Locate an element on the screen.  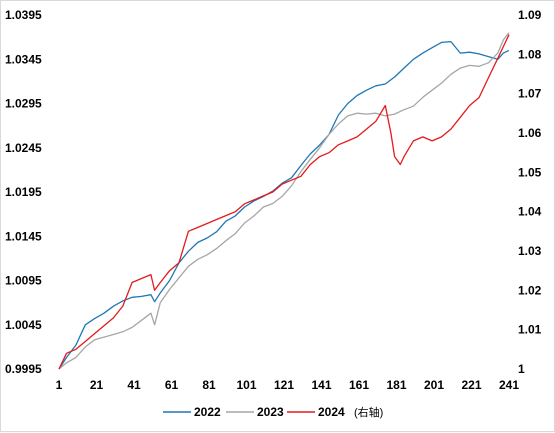
right-axis-tick-label: 1.01 is located at coordinates (530, 330).